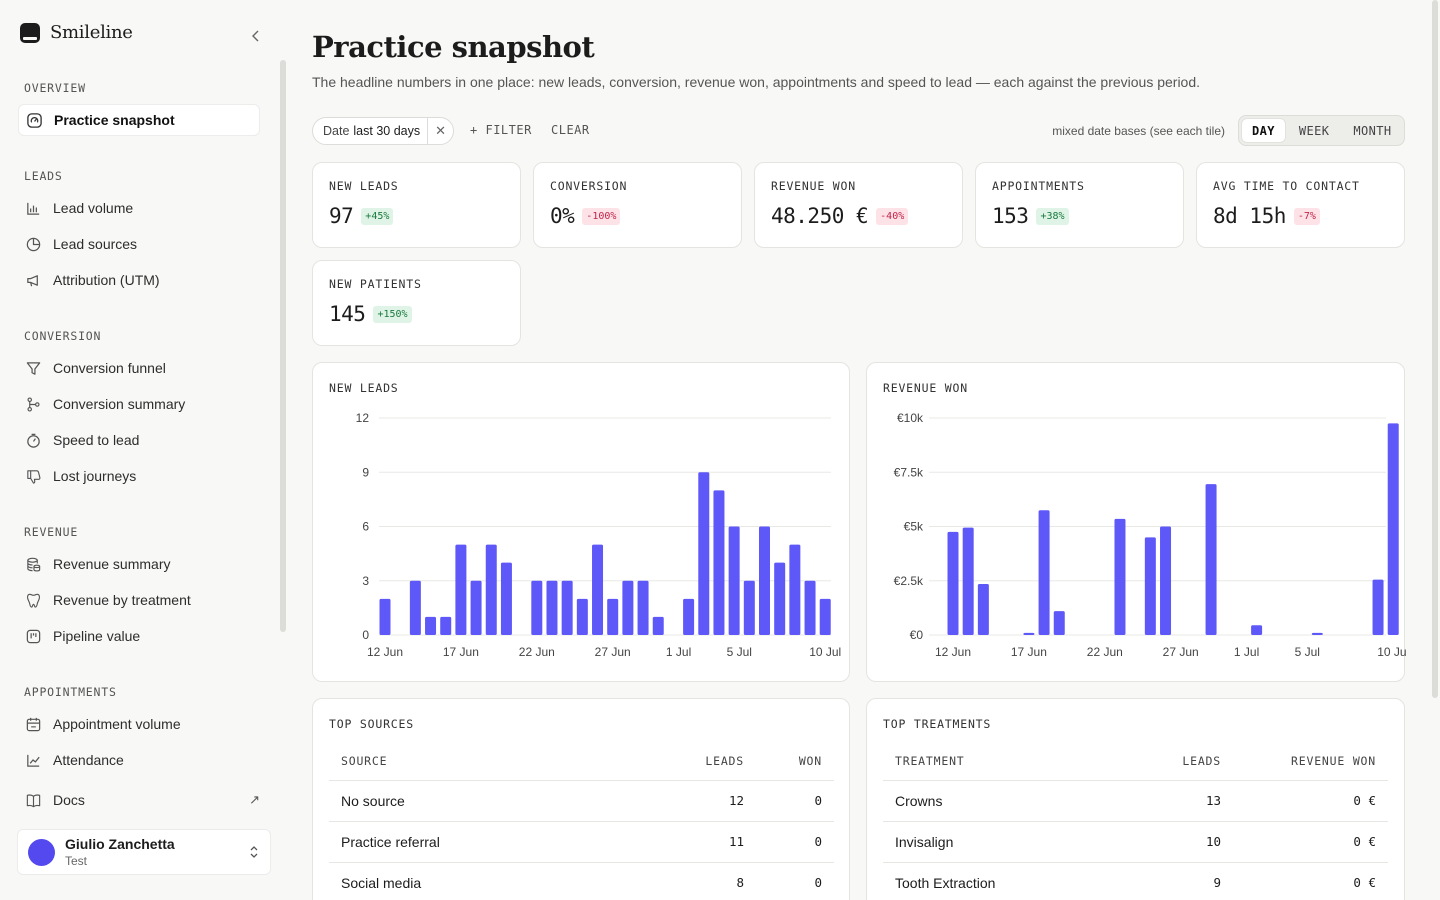  I want to click on sidebar-item-conversion-funnel: Conversion funnel, so click(139, 368).